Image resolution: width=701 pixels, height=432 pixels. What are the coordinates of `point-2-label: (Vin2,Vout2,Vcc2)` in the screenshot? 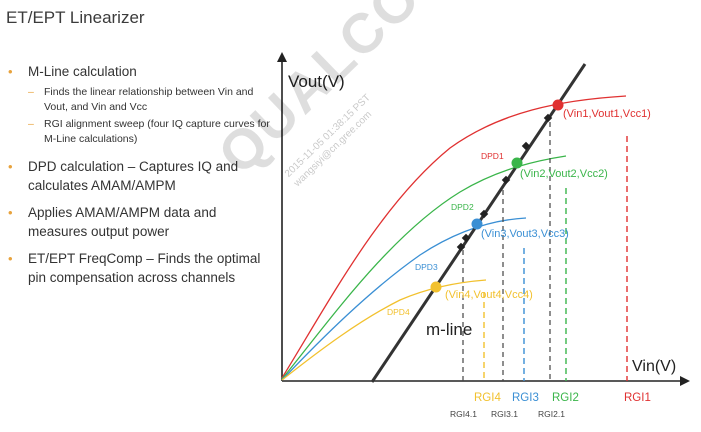 It's located at (564, 174).